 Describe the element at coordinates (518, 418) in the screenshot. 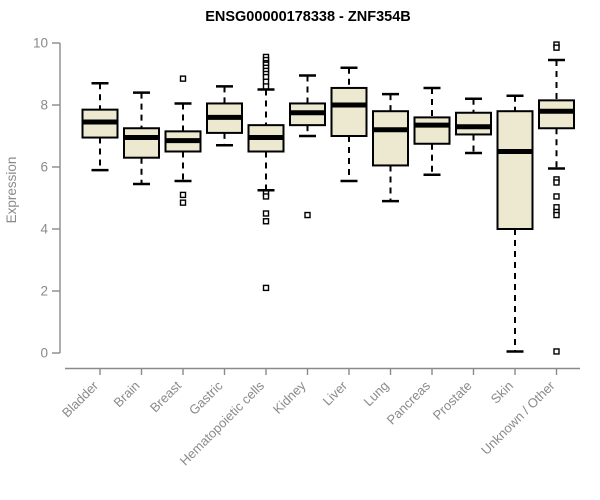

I see `x-category-label-unknown-other: Unknown / Other` at that location.